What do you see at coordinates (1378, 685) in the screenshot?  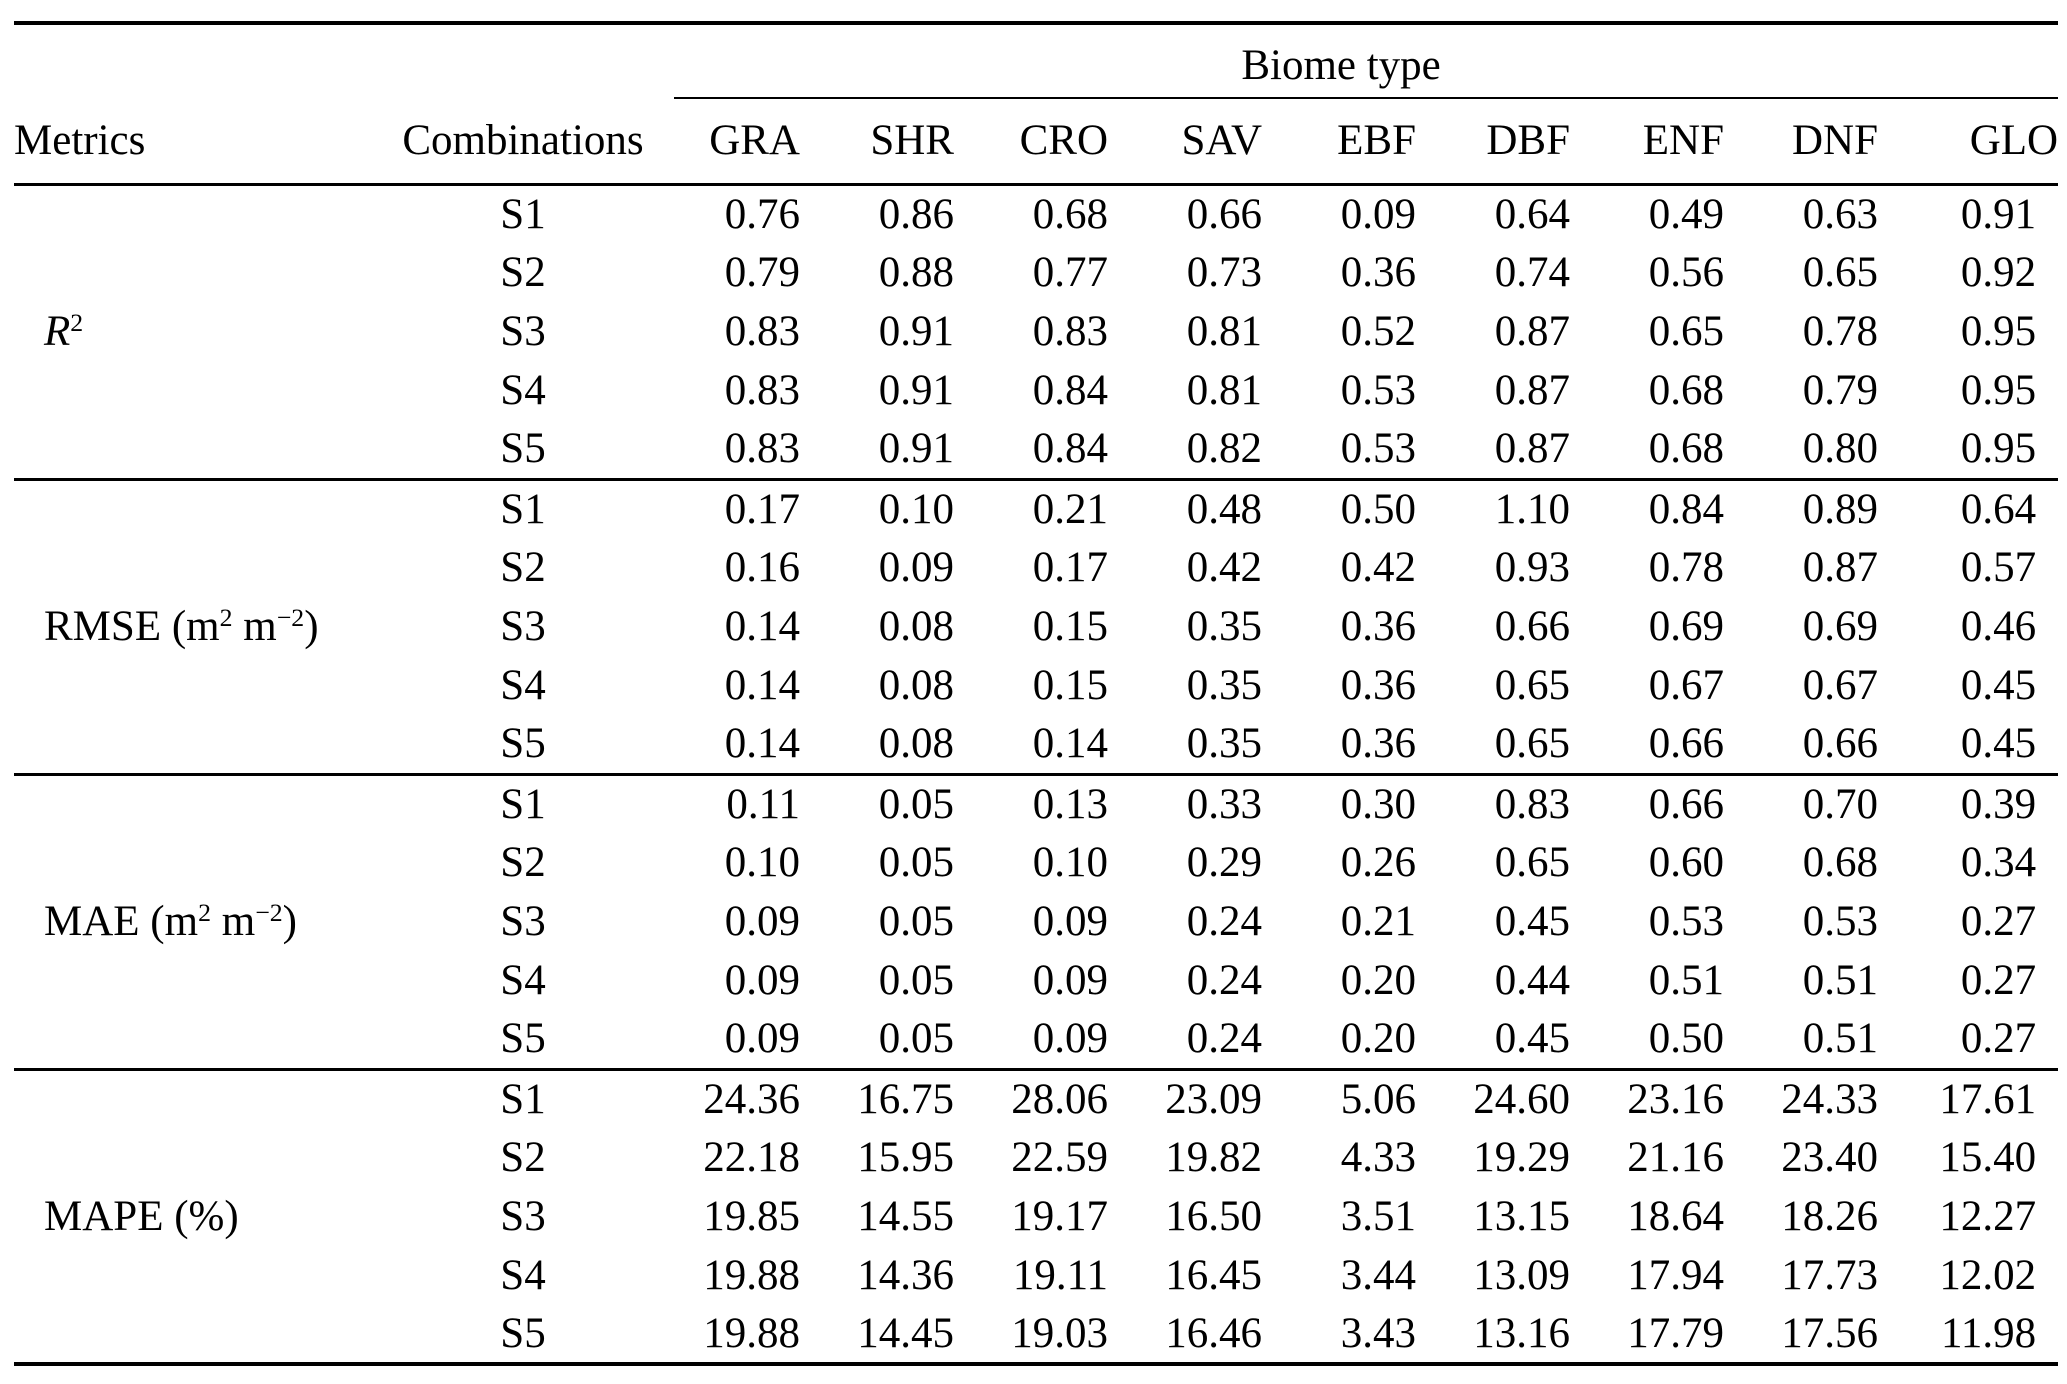 I see `value-rmse-s4-ebf: 0.36` at bounding box center [1378, 685].